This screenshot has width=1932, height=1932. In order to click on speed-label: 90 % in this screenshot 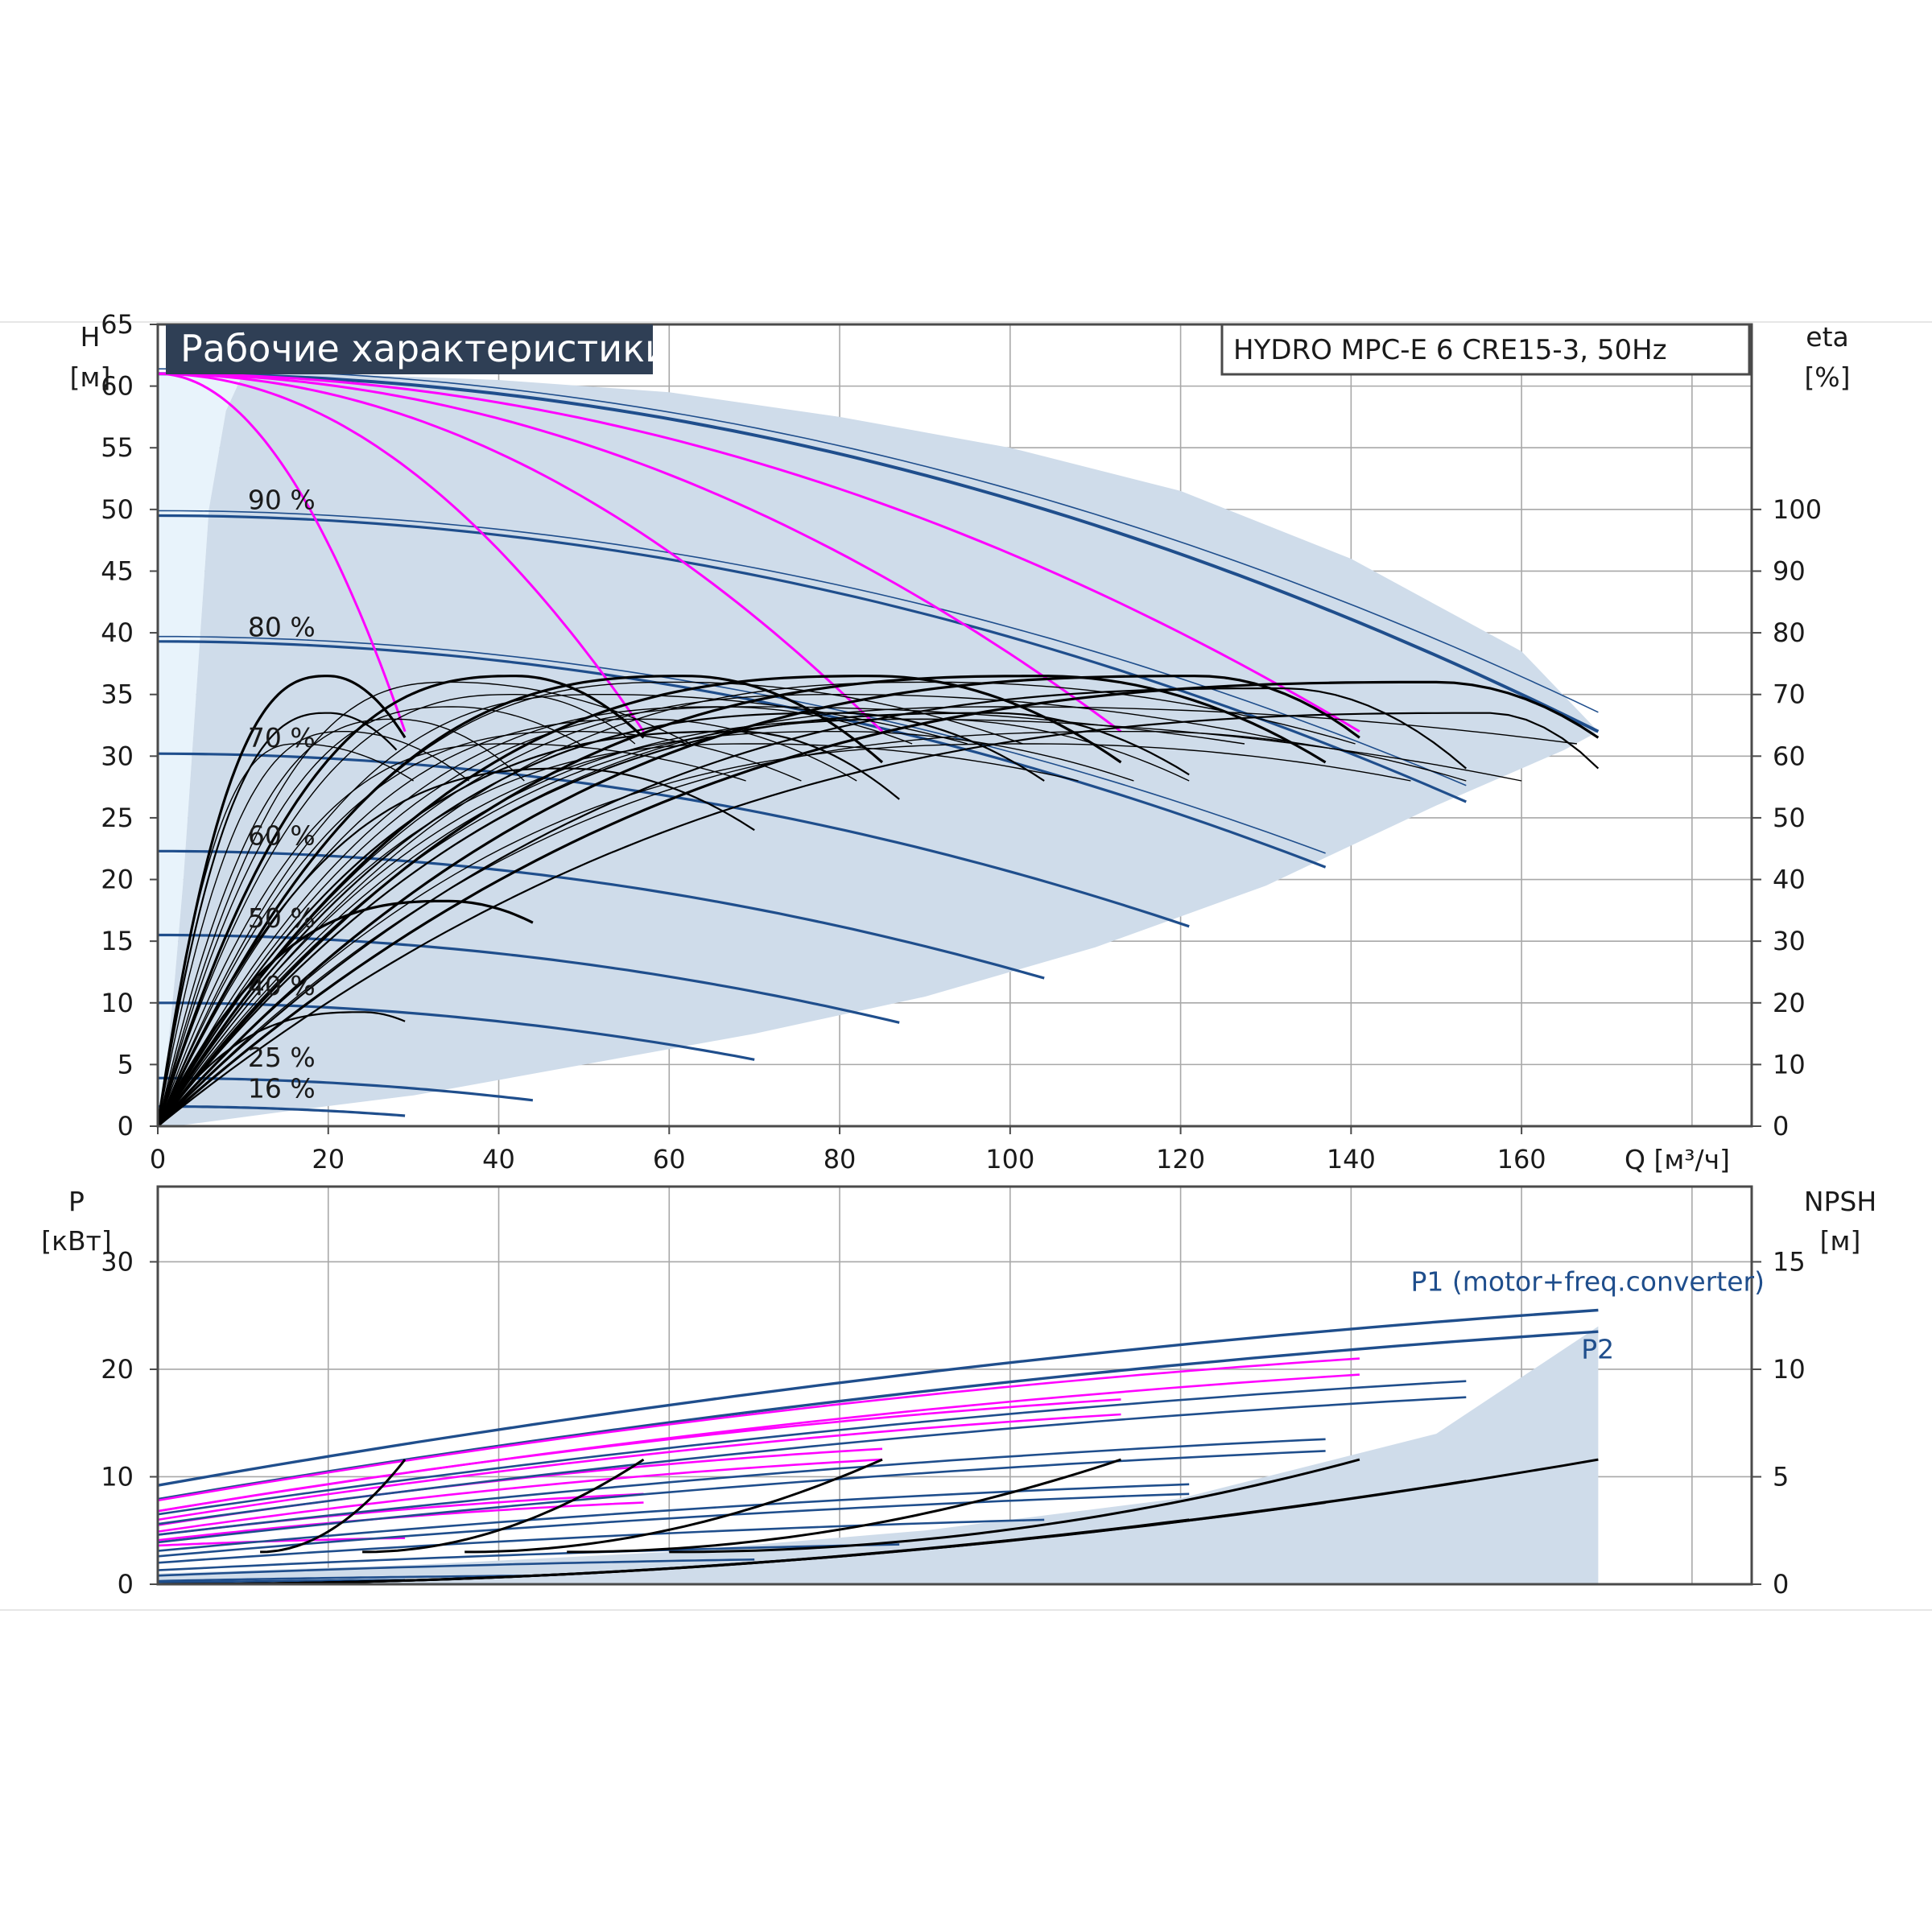, I will do `click(282, 500)`.